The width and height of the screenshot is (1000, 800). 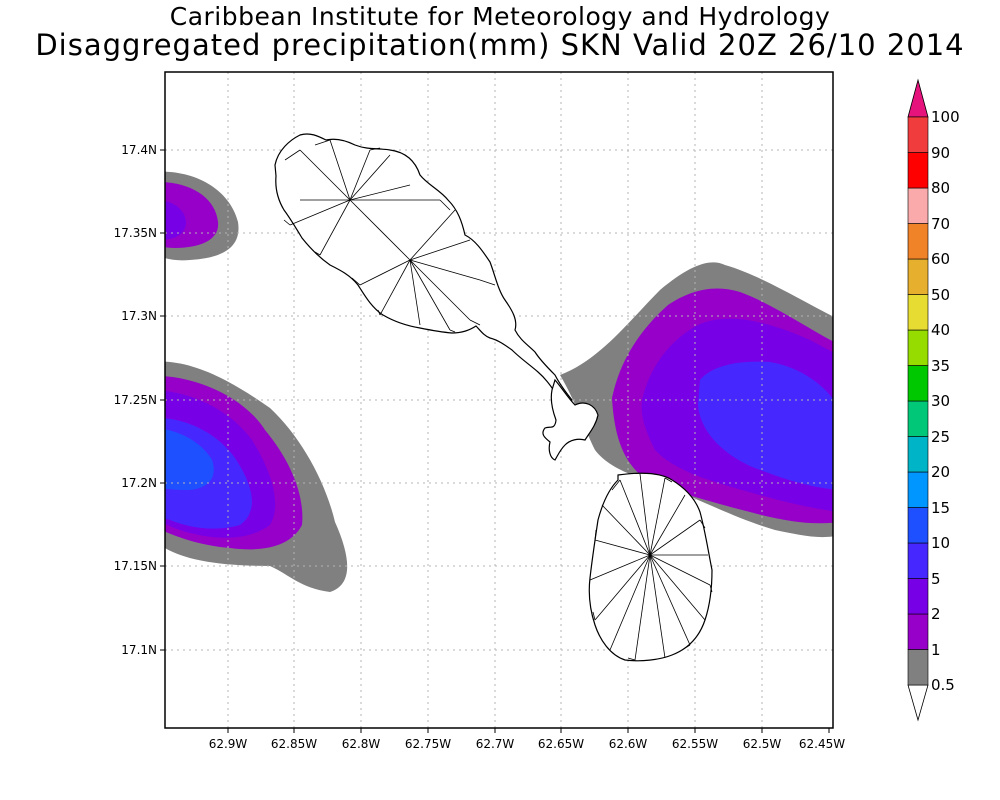 What do you see at coordinates (940, 330) in the screenshot?
I see `colorbar-label: 40` at bounding box center [940, 330].